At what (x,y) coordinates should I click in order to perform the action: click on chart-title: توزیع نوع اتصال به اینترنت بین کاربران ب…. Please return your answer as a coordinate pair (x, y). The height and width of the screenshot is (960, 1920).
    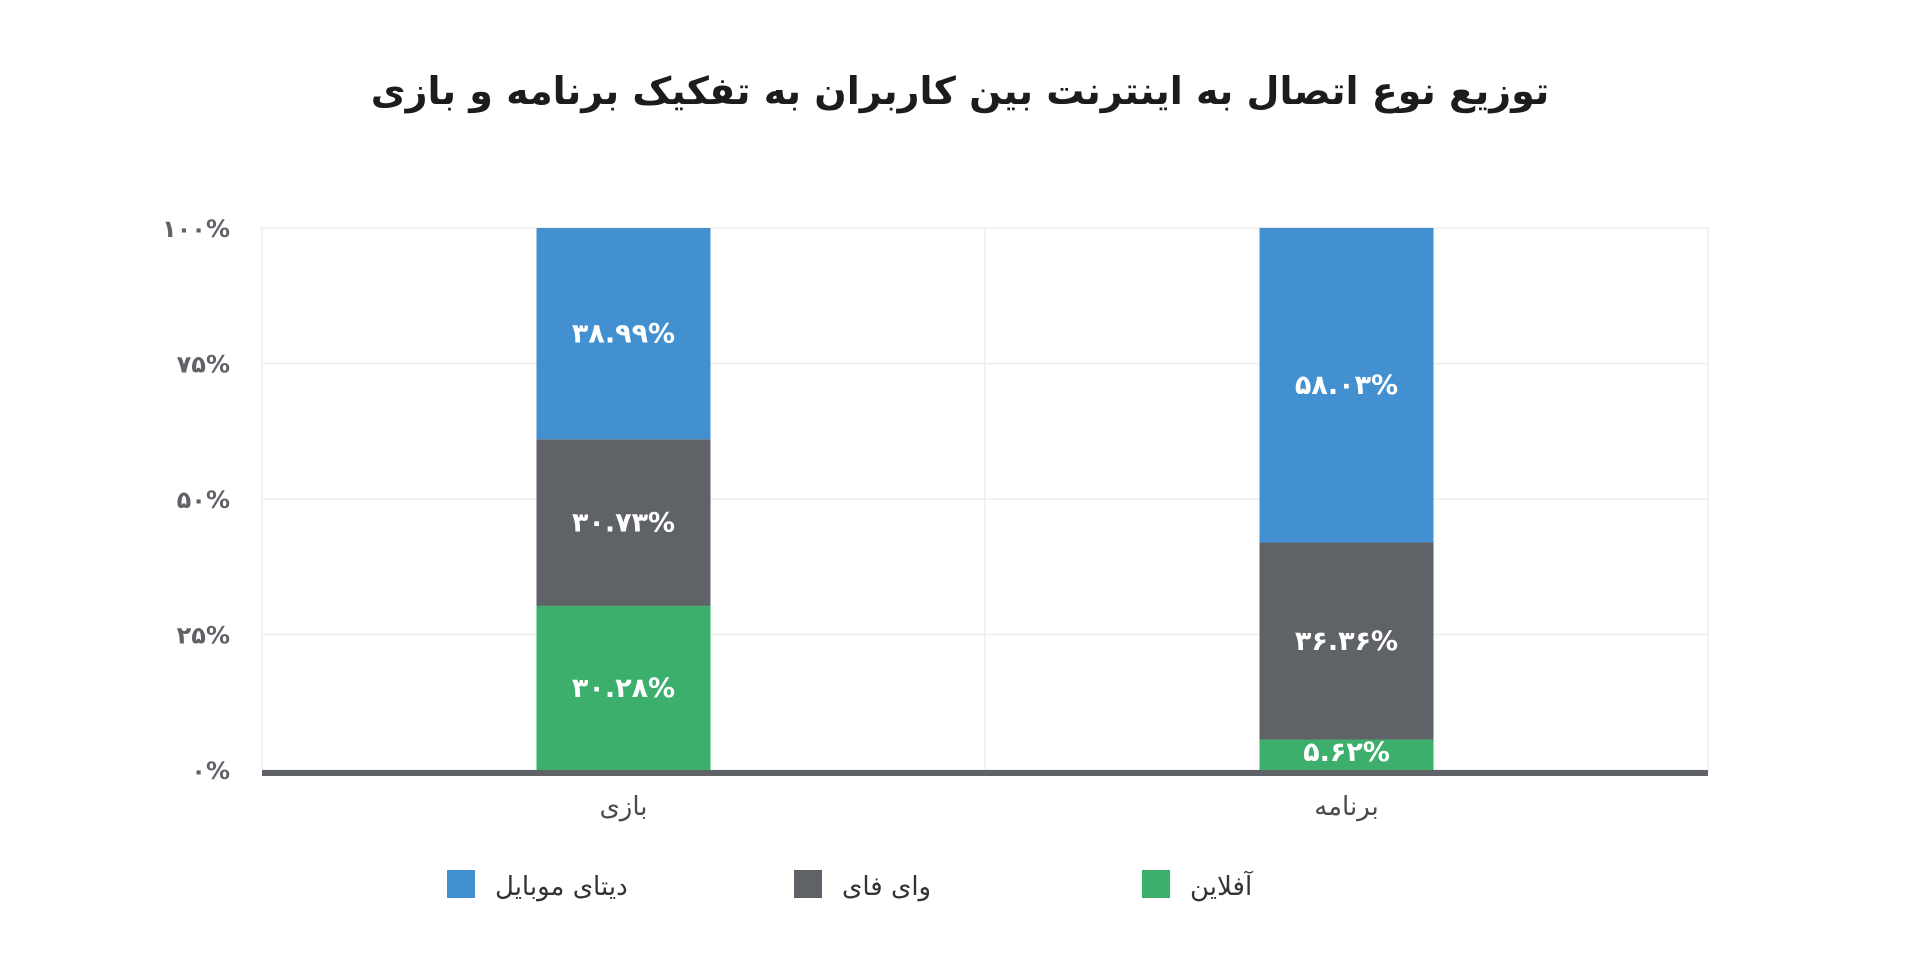
    Looking at the image, I should click on (960, 91).